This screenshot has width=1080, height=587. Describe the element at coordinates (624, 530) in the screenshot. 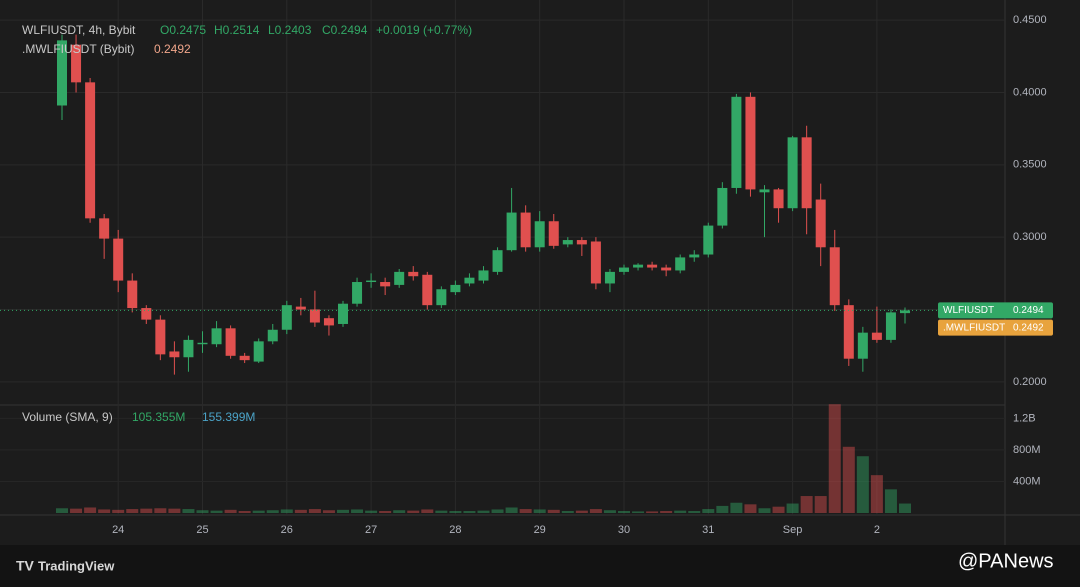

I see `x-tick-label: 30` at that location.